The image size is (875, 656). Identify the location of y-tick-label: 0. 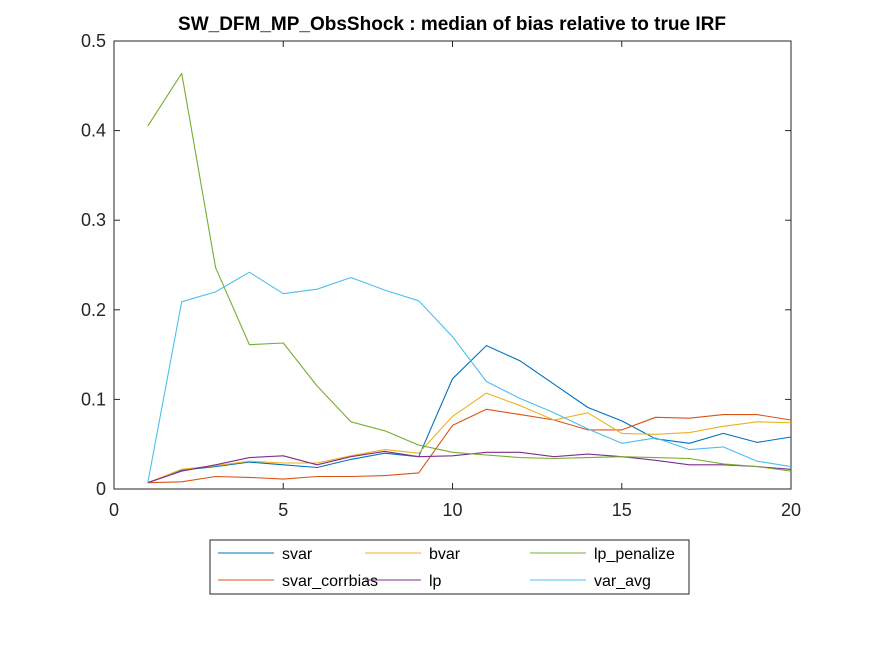
(101, 489).